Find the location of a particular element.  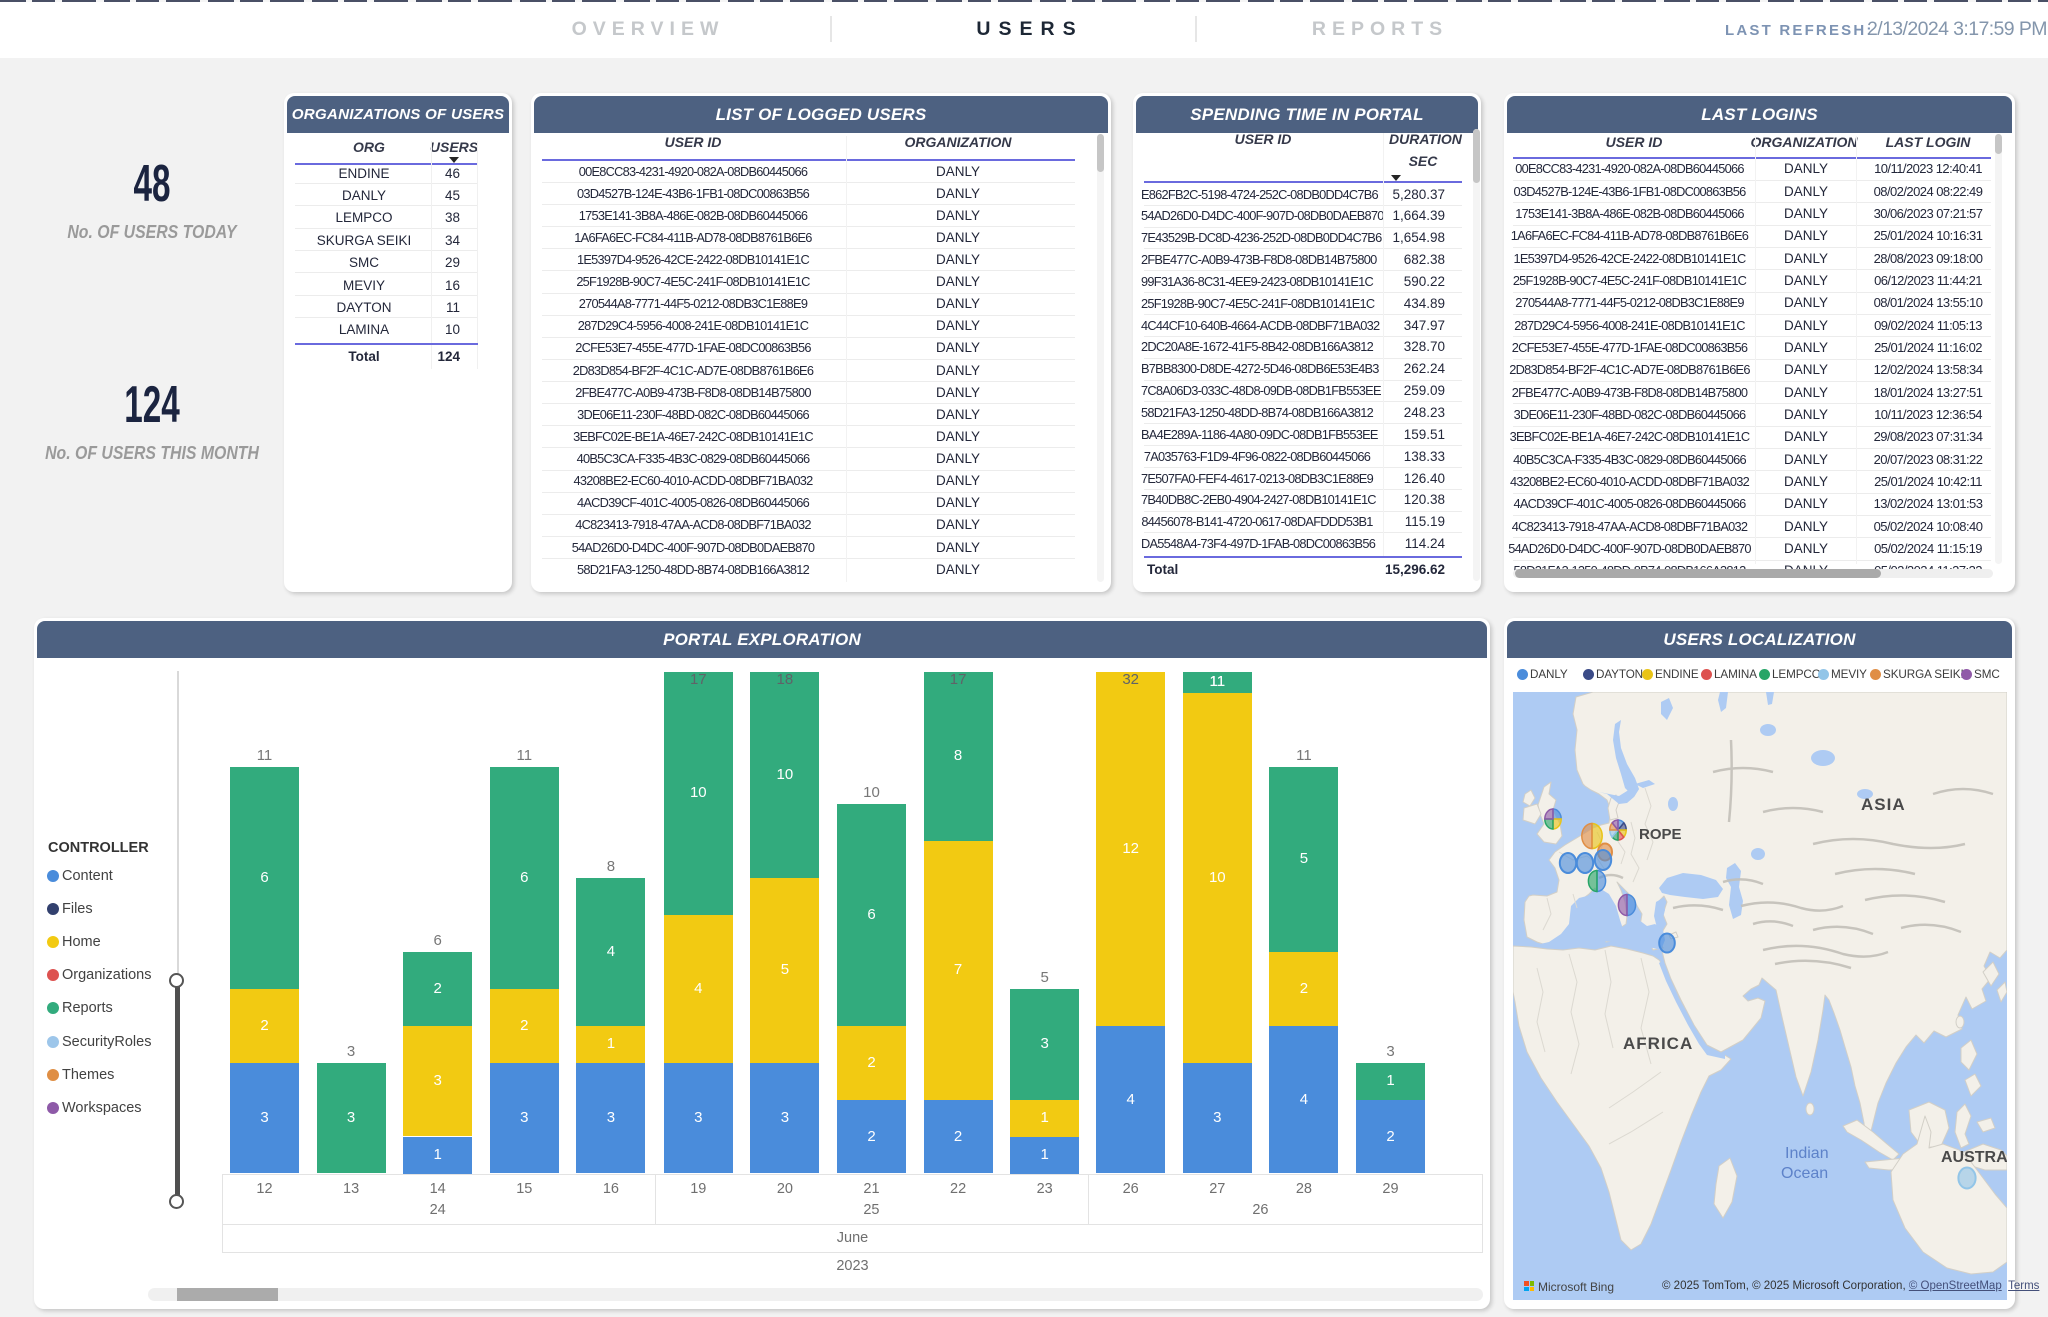

svg-text: Indian is located at coordinates (1807, 1153).